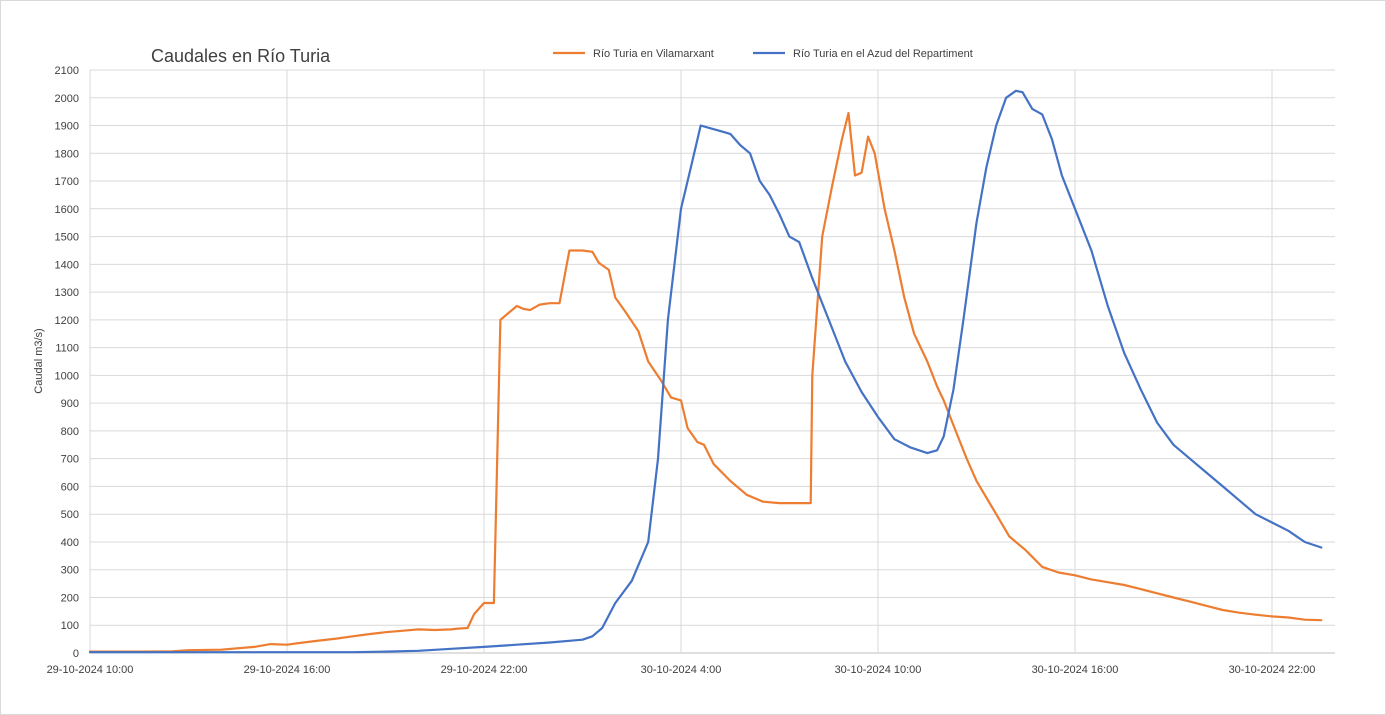 The image size is (1386, 715). Describe the element at coordinates (67, 182) in the screenshot. I see `y-tick-label: 1700` at that location.